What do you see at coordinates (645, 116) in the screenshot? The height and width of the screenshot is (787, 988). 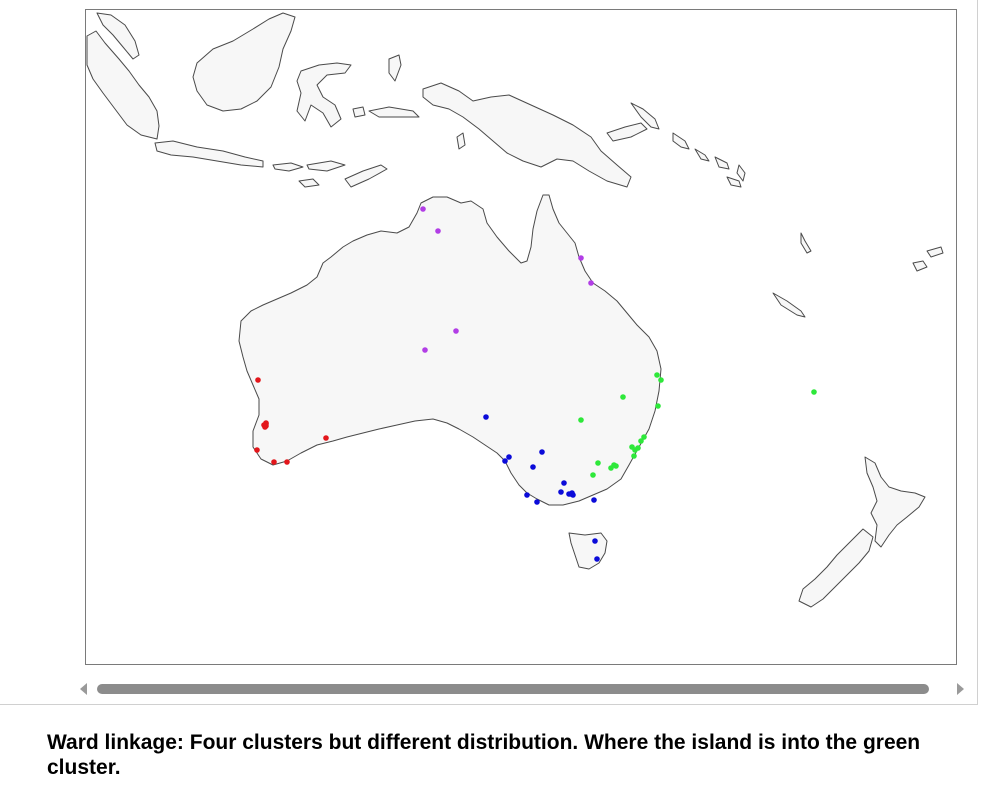 I see `land-new-ireland` at bounding box center [645, 116].